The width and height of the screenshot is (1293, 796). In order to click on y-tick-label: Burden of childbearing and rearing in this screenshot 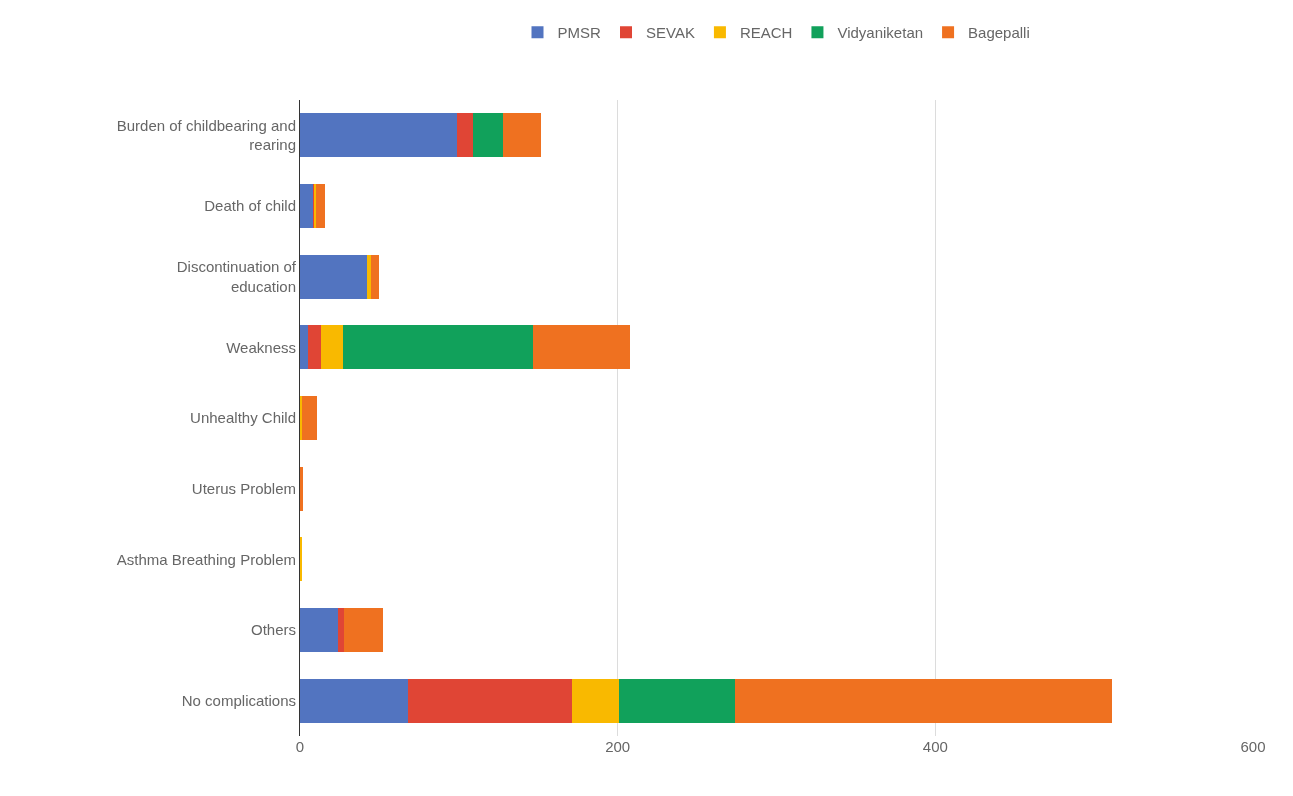, I will do `click(206, 135)`.